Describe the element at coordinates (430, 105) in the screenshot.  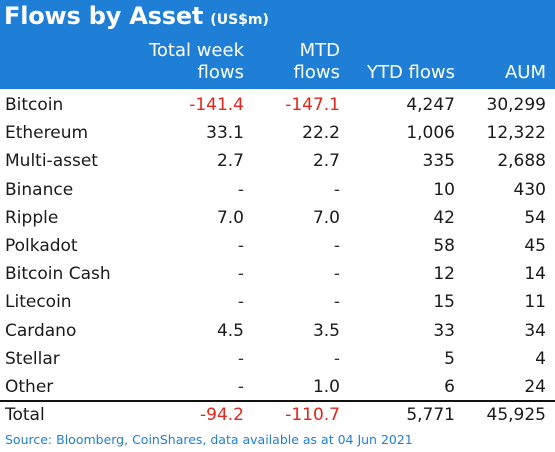
I see `ytd-flows: 4,247` at that location.